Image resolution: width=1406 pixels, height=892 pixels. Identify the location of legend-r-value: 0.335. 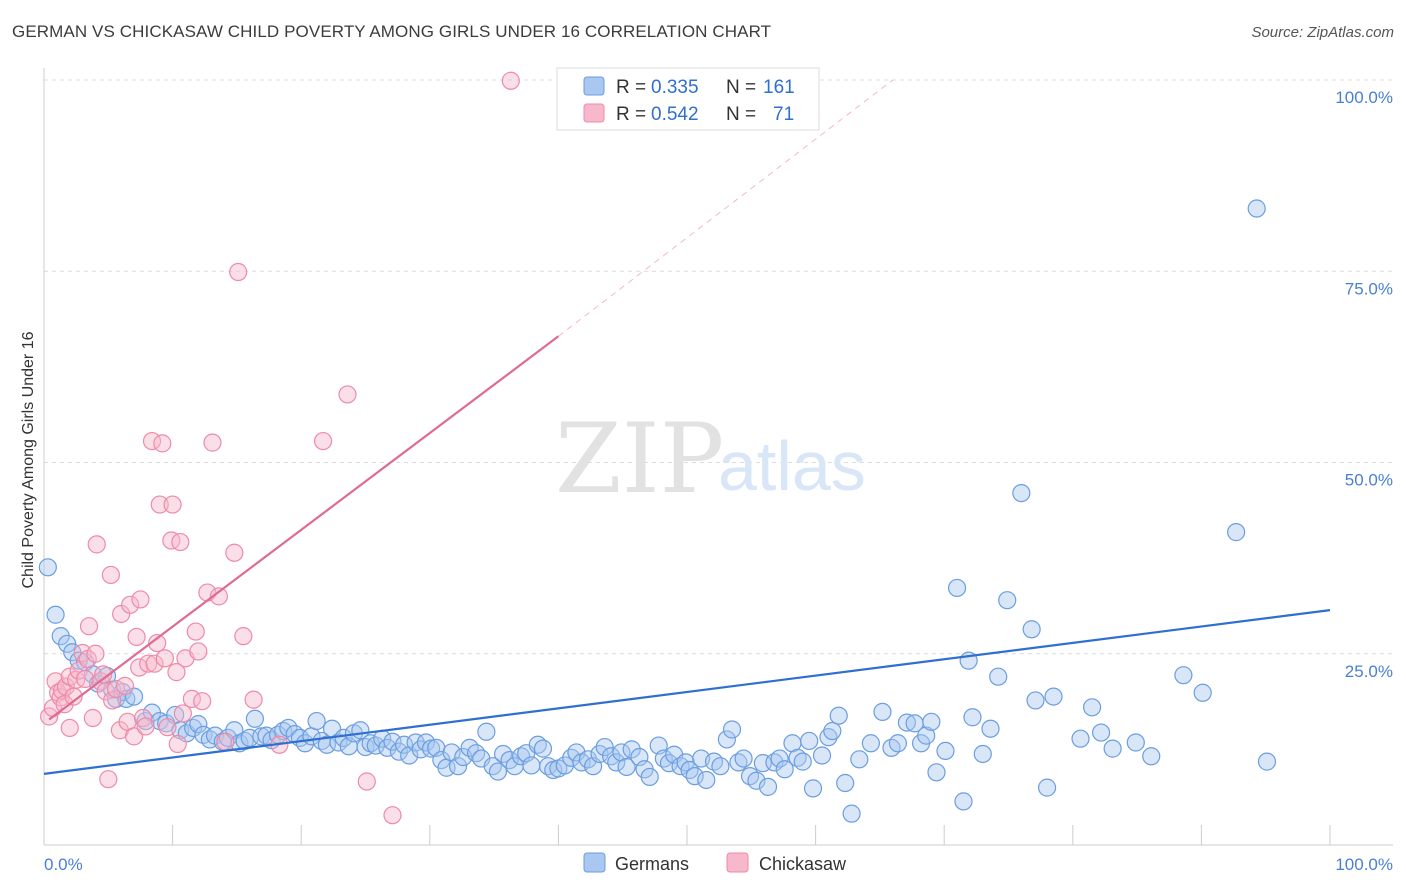
(675, 87).